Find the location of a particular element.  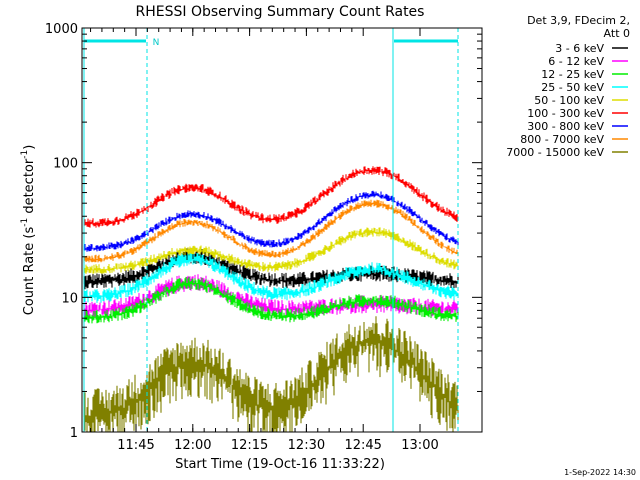

legend-header: Att 0 is located at coordinates (617, 33).